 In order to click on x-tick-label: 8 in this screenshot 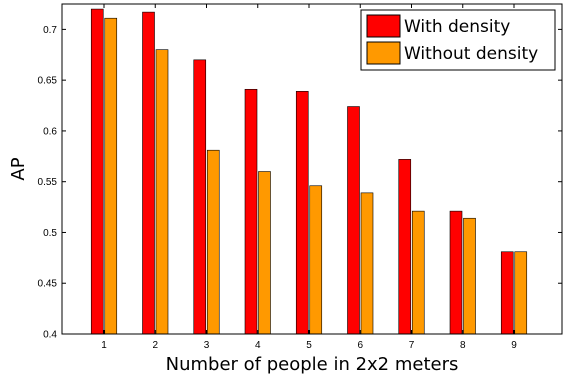, I will do `click(463, 345)`.